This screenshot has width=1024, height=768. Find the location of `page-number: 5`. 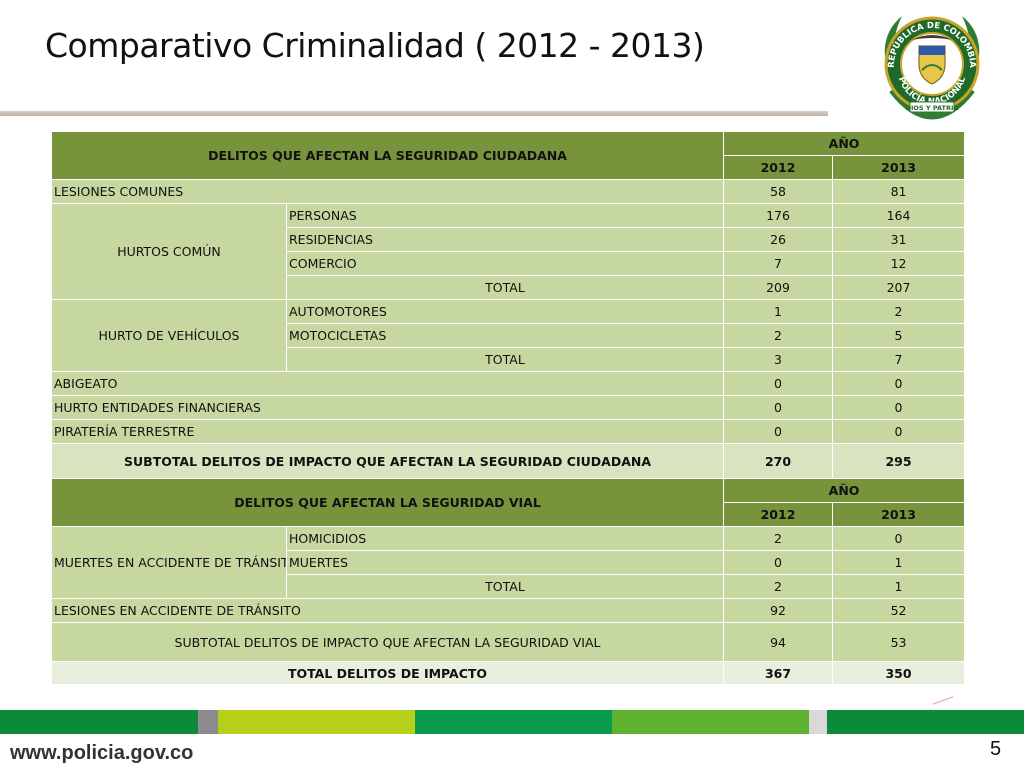

page-number: 5 is located at coordinates (996, 749).